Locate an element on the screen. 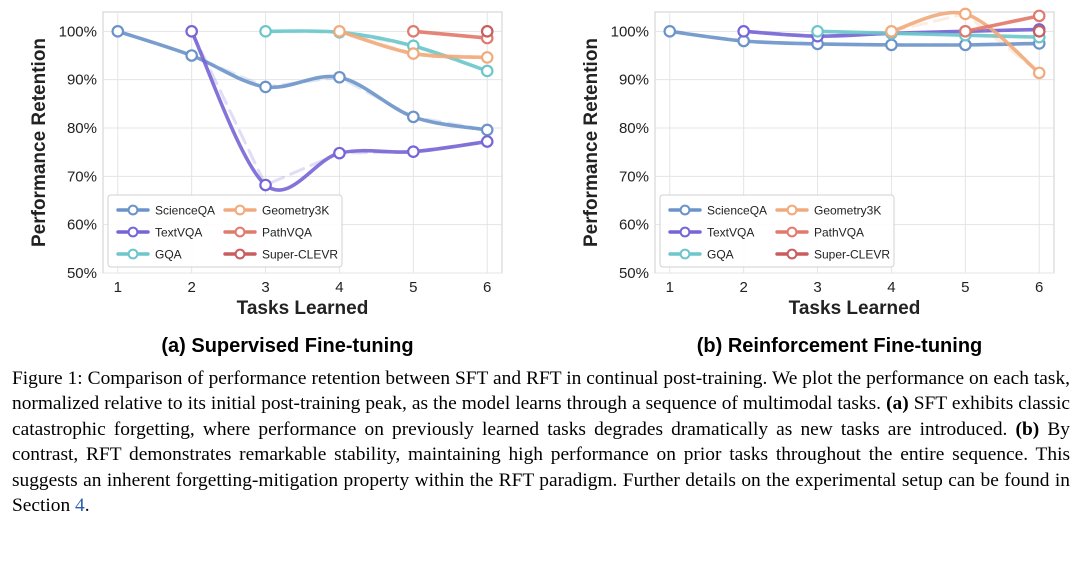 The width and height of the screenshot is (1080, 580). series-line-textvqa is located at coordinates (339, 110).